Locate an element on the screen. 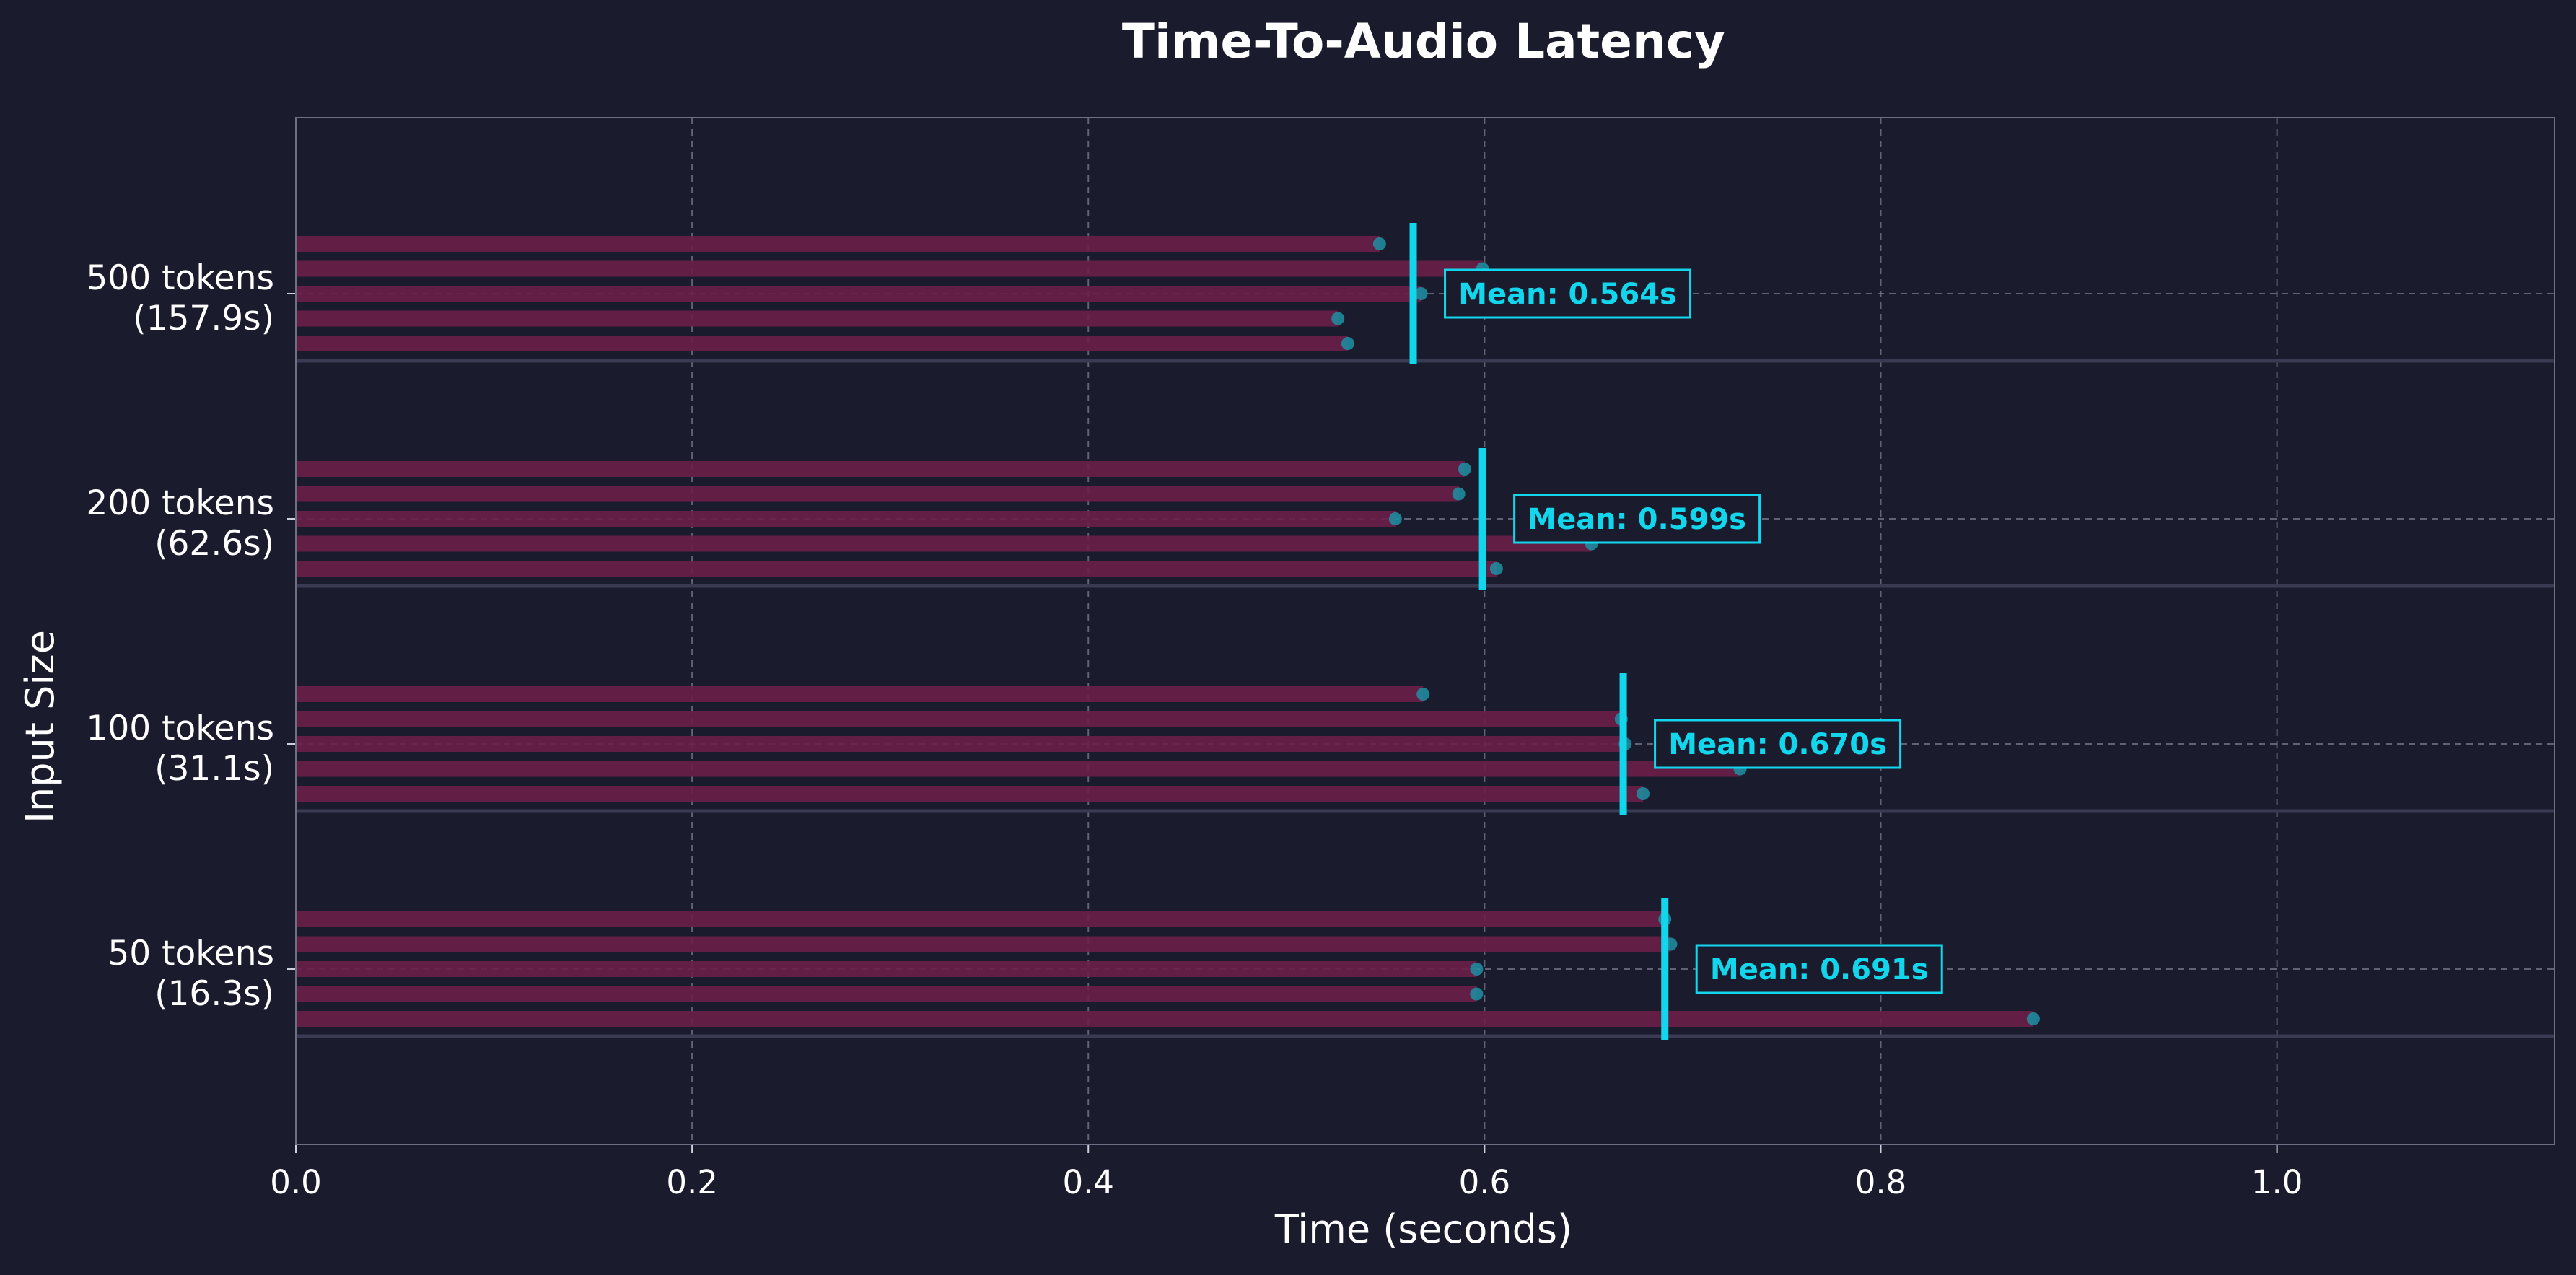  y-tick-label-sub: (31.1s) is located at coordinates (214, 769).